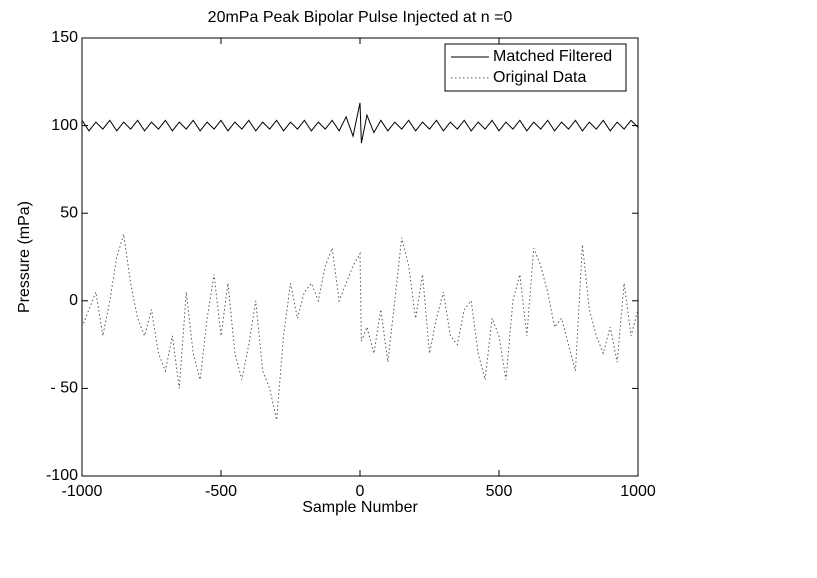  What do you see at coordinates (499, 491) in the screenshot?
I see `x-tick-label: 500` at bounding box center [499, 491].